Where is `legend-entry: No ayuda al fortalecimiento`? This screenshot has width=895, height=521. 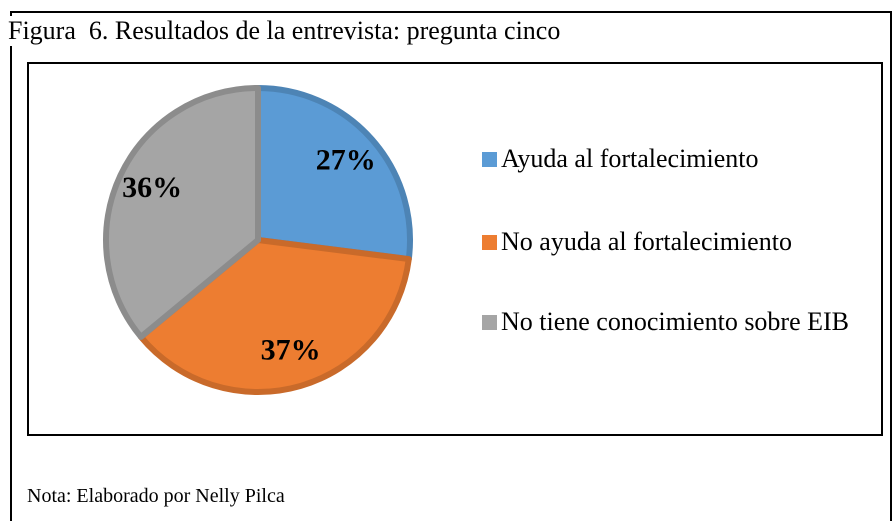
legend-entry: No ayuda al fortalecimiento is located at coordinates (677, 242).